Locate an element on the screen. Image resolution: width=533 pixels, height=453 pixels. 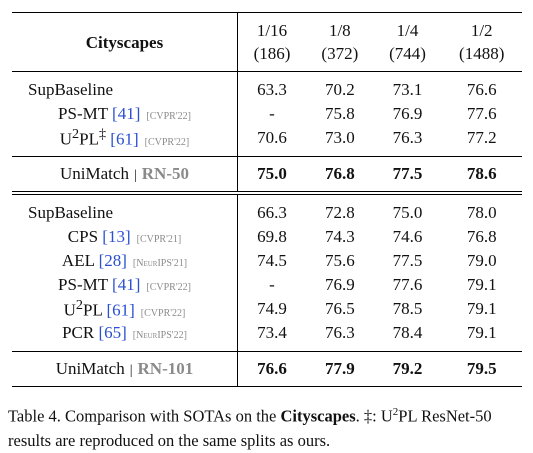
caption-text: 2 is located at coordinates (395, 412).